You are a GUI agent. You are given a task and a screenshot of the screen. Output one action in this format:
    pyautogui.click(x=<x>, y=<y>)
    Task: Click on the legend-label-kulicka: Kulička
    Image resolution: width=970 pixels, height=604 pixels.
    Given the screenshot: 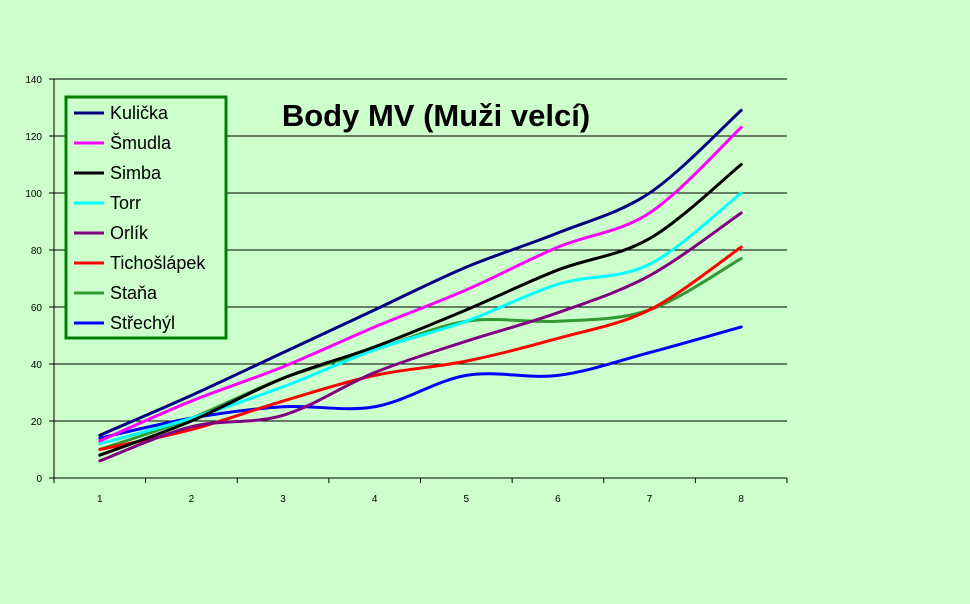 What is the action you would take?
    pyautogui.click(x=139, y=113)
    